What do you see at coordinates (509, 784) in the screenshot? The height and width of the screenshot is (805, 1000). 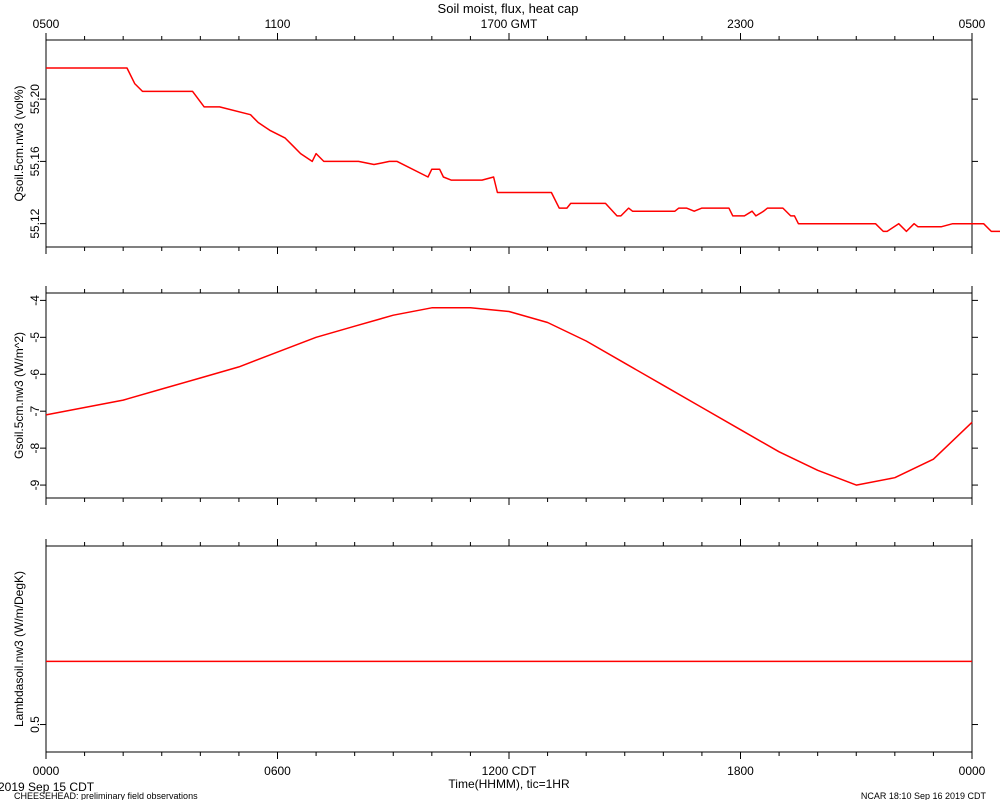 I see `x-axis-label: Time(HHMM), tic=1HR` at bounding box center [509, 784].